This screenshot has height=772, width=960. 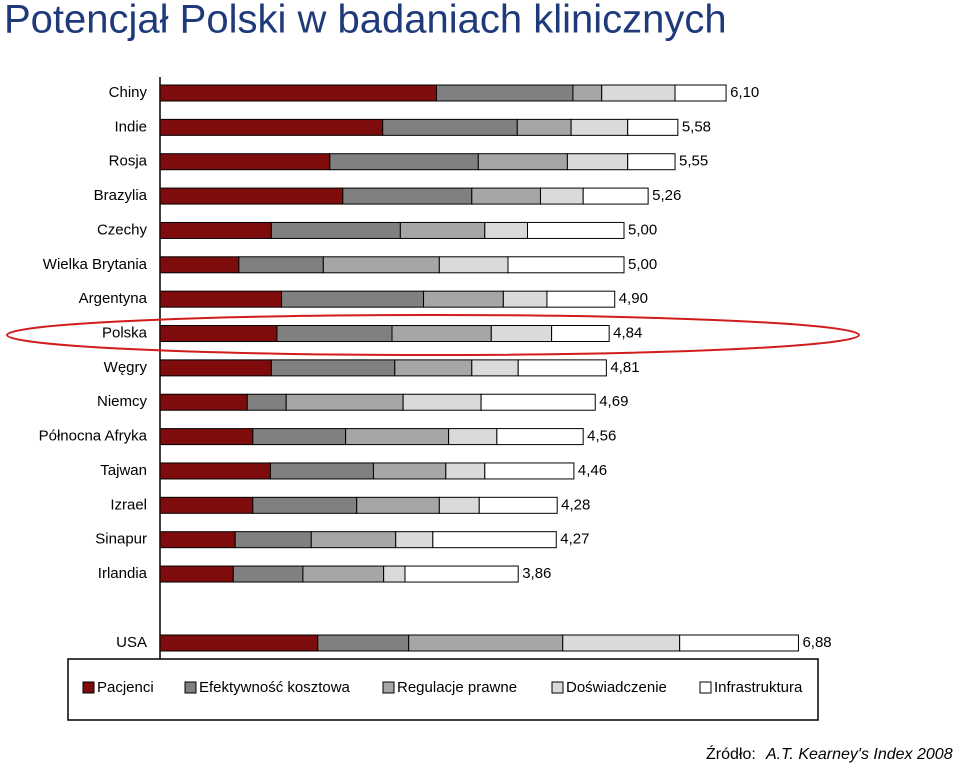 What do you see at coordinates (95, 264) in the screenshot?
I see `category-label: Wielka Brytania` at bounding box center [95, 264].